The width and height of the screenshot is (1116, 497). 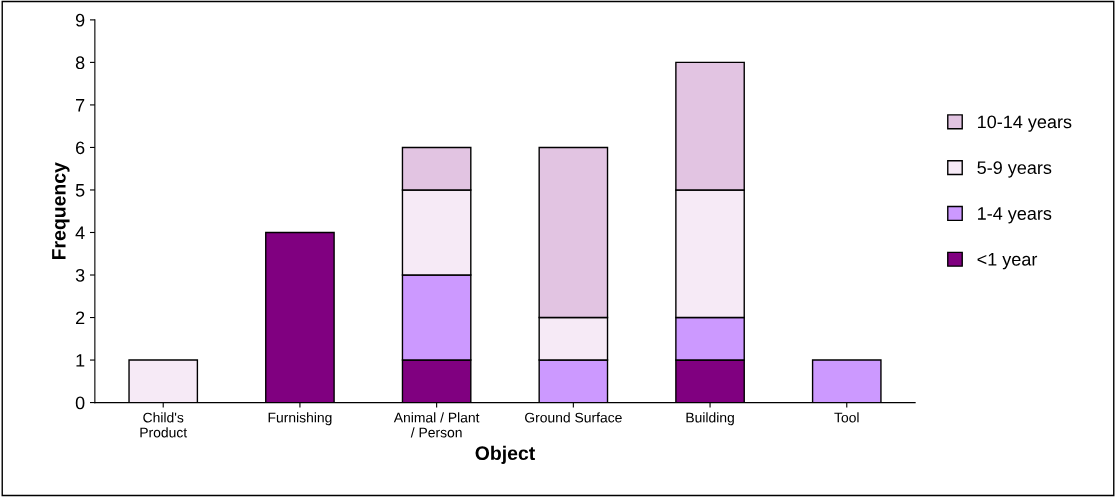 I want to click on y-tick-label: 2, so click(x=80, y=318).